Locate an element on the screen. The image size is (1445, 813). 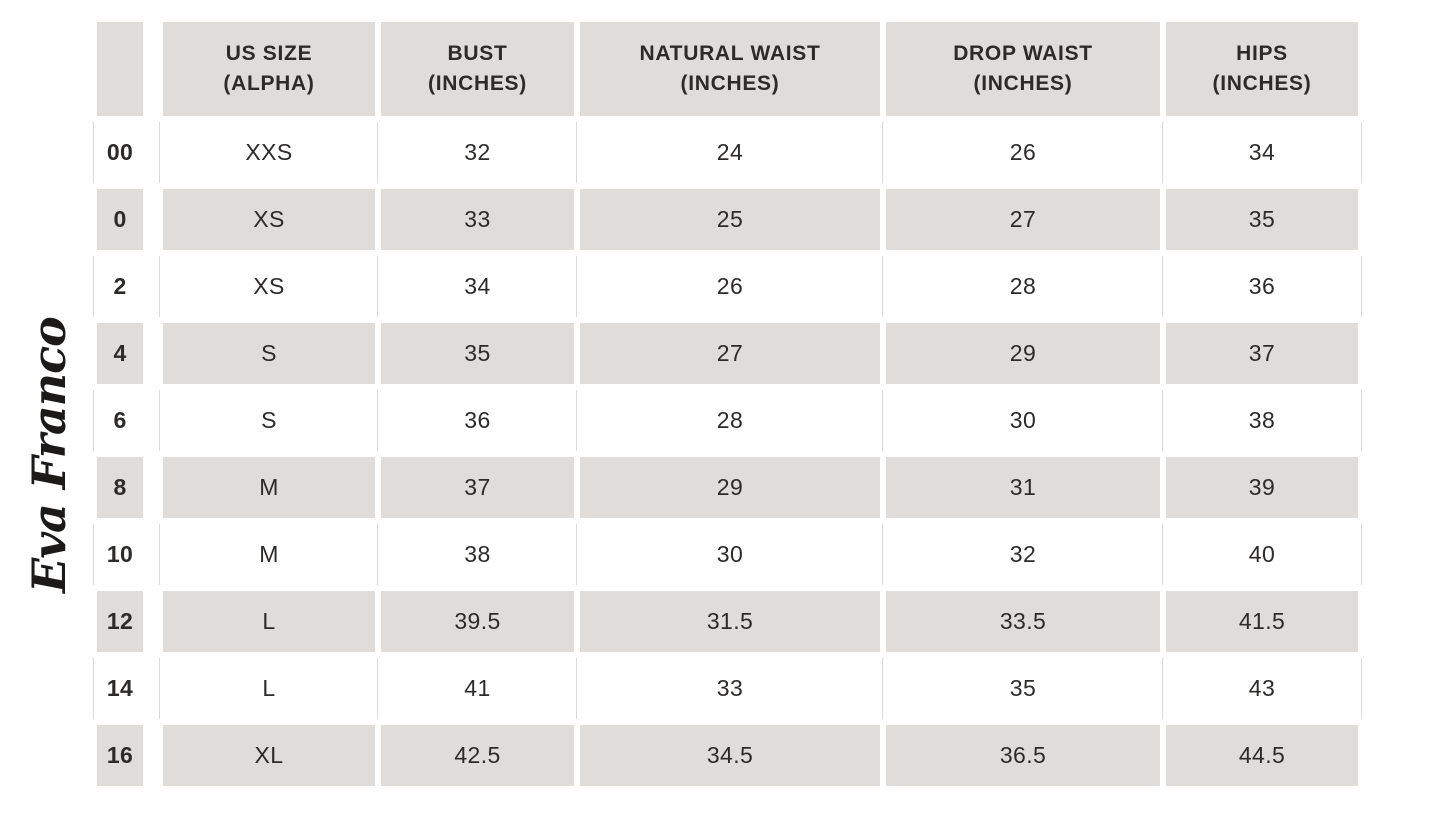
cell-drop_waist: 36.5 is located at coordinates (1023, 755).